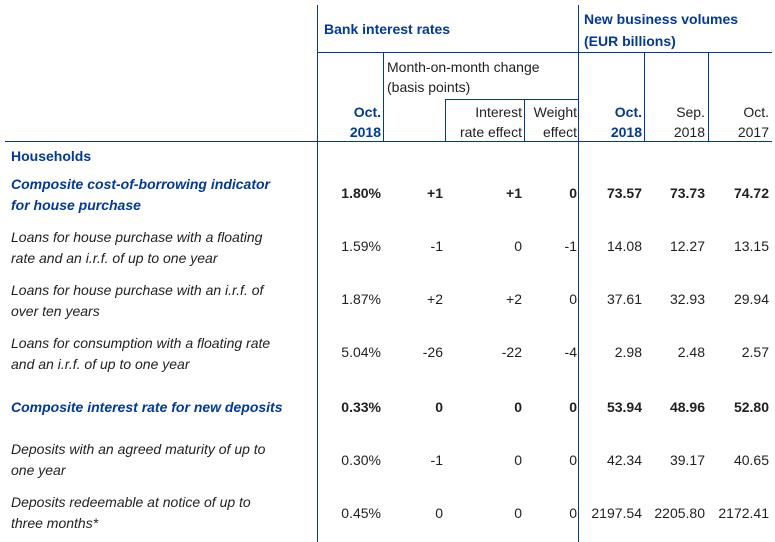  What do you see at coordinates (624, 193) in the screenshot?
I see `cell-vol-oct2018: 73.57` at bounding box center [624, 193].